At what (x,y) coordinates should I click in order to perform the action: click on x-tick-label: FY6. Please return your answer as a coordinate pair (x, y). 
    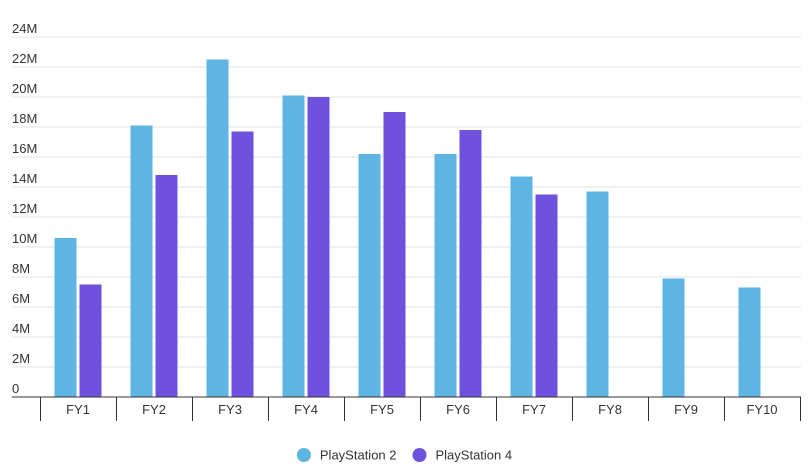
    Looking at the image, I should click on (458, 409).